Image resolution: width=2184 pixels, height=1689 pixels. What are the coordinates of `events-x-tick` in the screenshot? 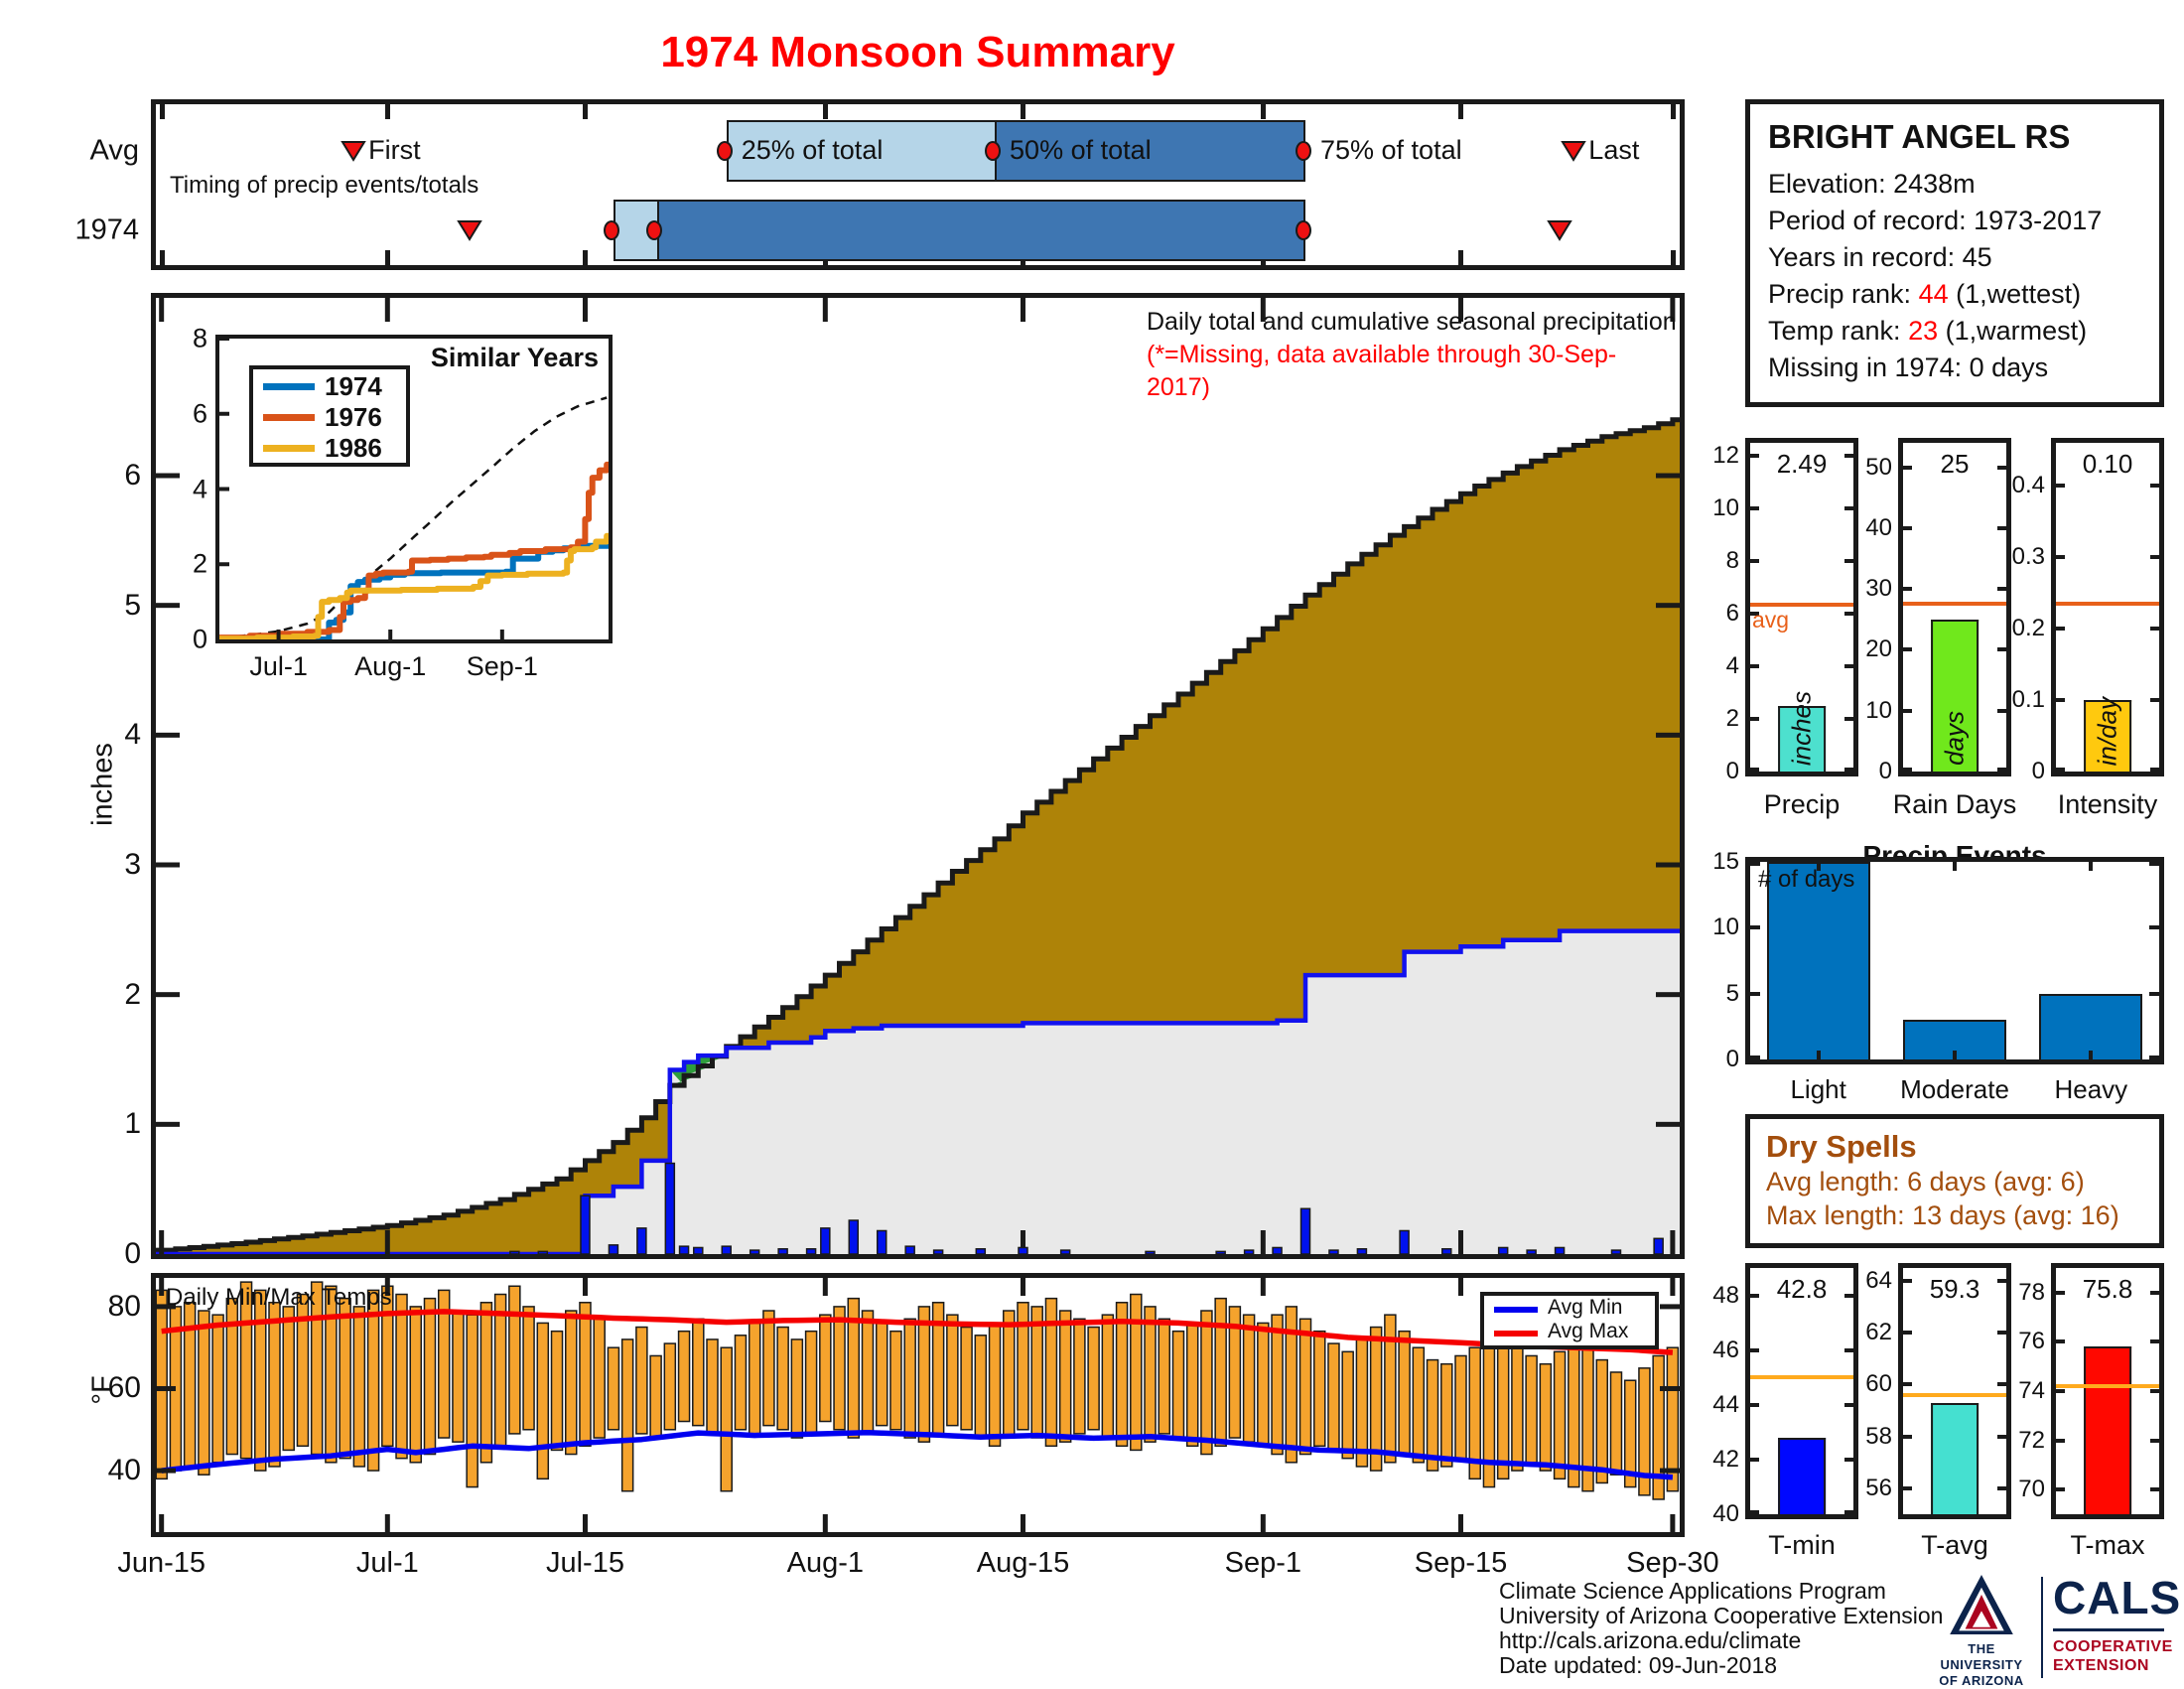 It's located at (1818, 867).